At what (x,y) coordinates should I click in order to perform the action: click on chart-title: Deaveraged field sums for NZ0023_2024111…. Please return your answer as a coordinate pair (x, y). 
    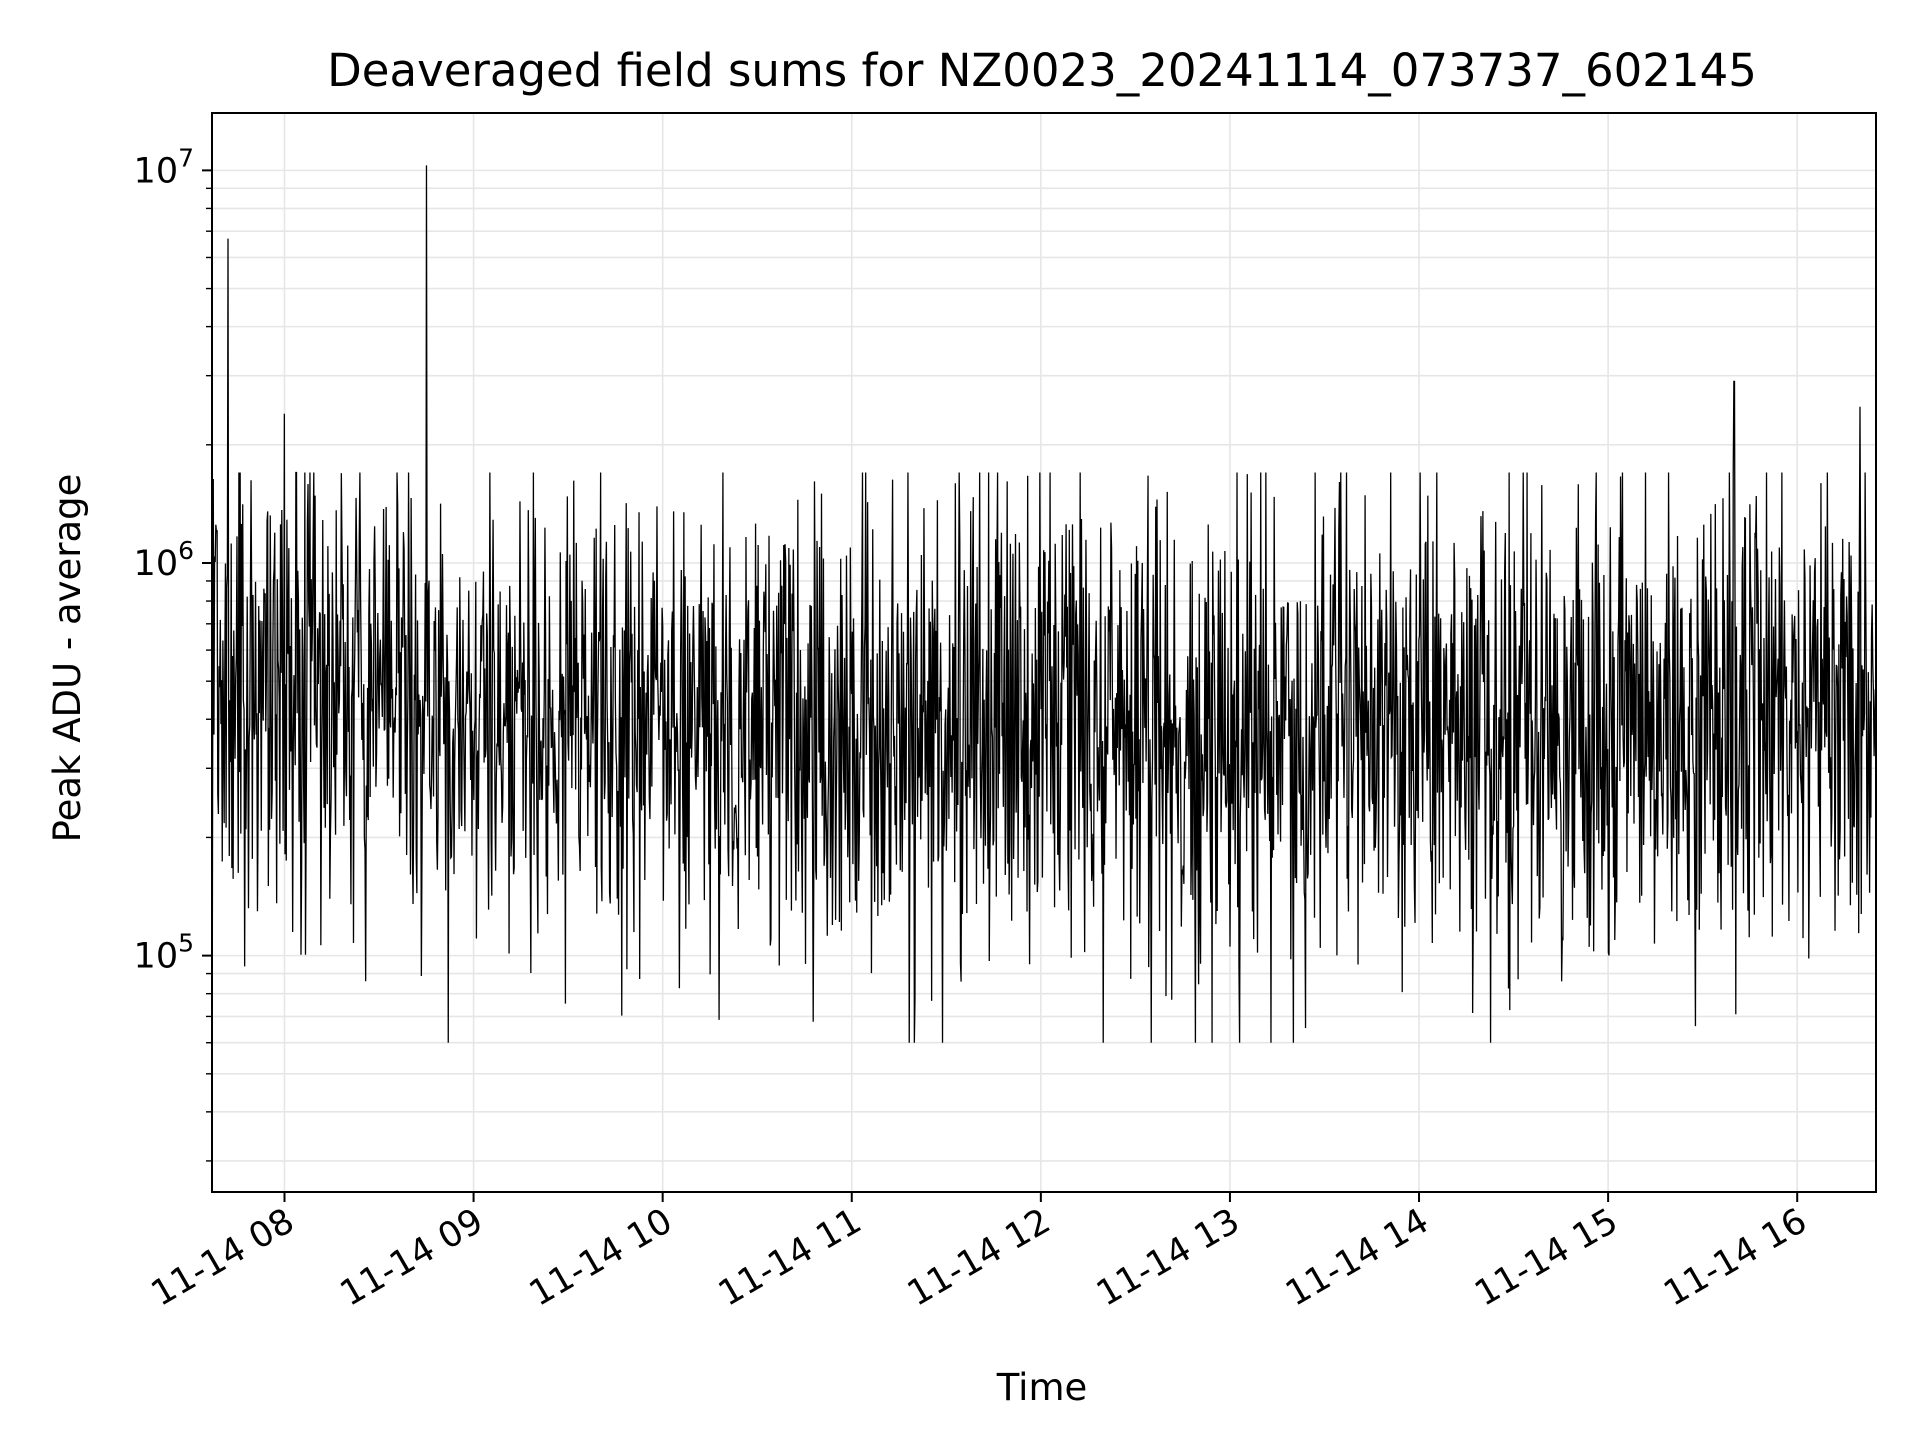
    Looking at the image, I should click on (1042, 70).